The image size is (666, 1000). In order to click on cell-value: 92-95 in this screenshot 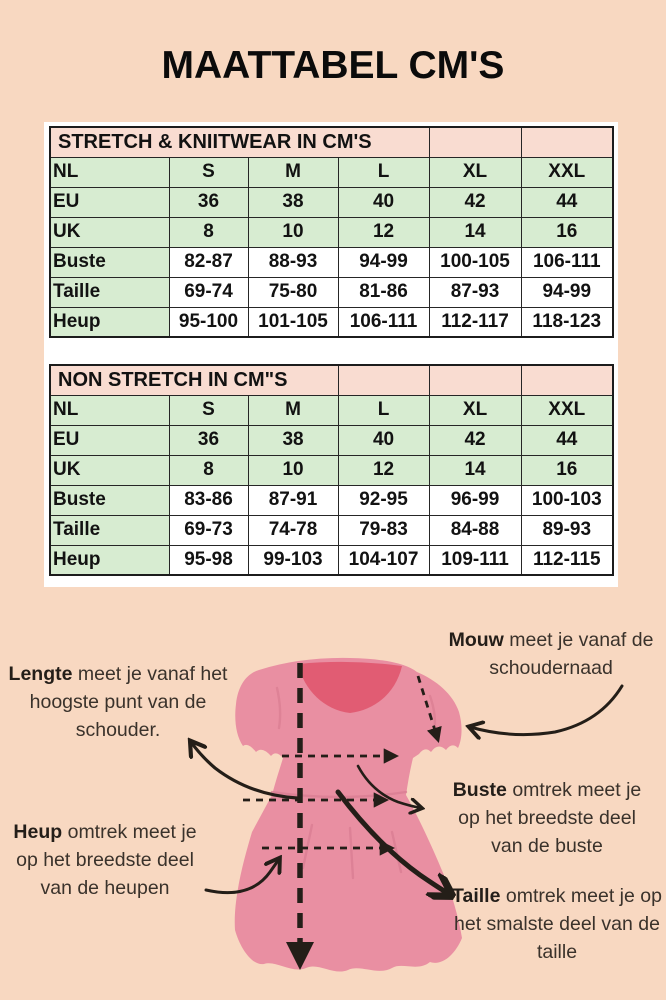, I will do `click(383, 500)`.